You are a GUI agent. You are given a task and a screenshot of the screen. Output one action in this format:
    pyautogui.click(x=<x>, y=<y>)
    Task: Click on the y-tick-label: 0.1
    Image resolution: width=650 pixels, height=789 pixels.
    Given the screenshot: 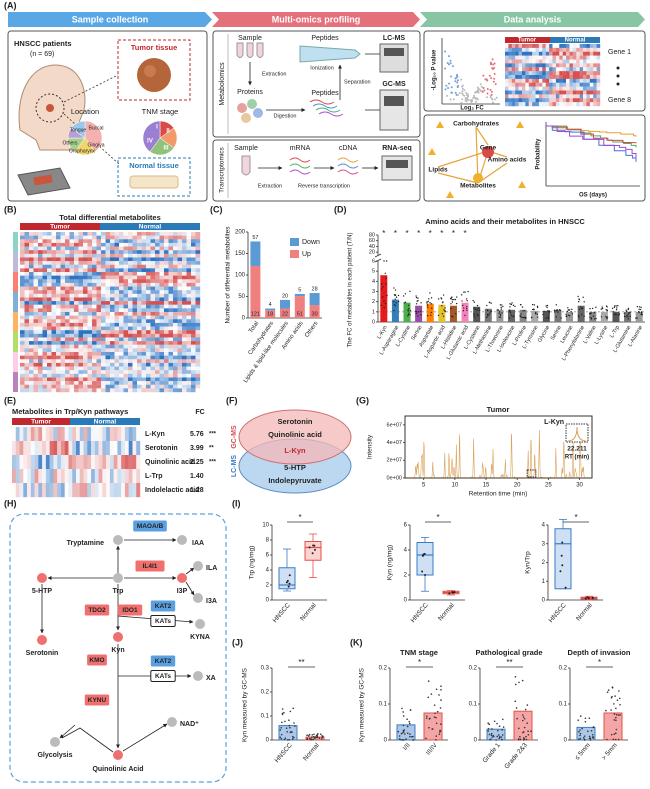 What is the action you would take?
    pyautogui.click(x=563, y=705)
    